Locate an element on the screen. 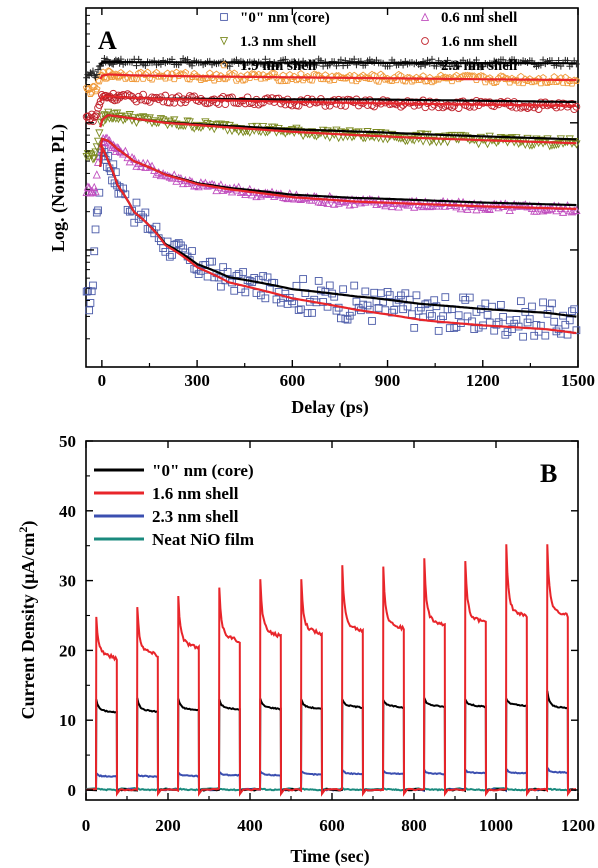 This screenshot has width=598, height=868. y-tick-label: 20 is located at coordinates (67, 650).